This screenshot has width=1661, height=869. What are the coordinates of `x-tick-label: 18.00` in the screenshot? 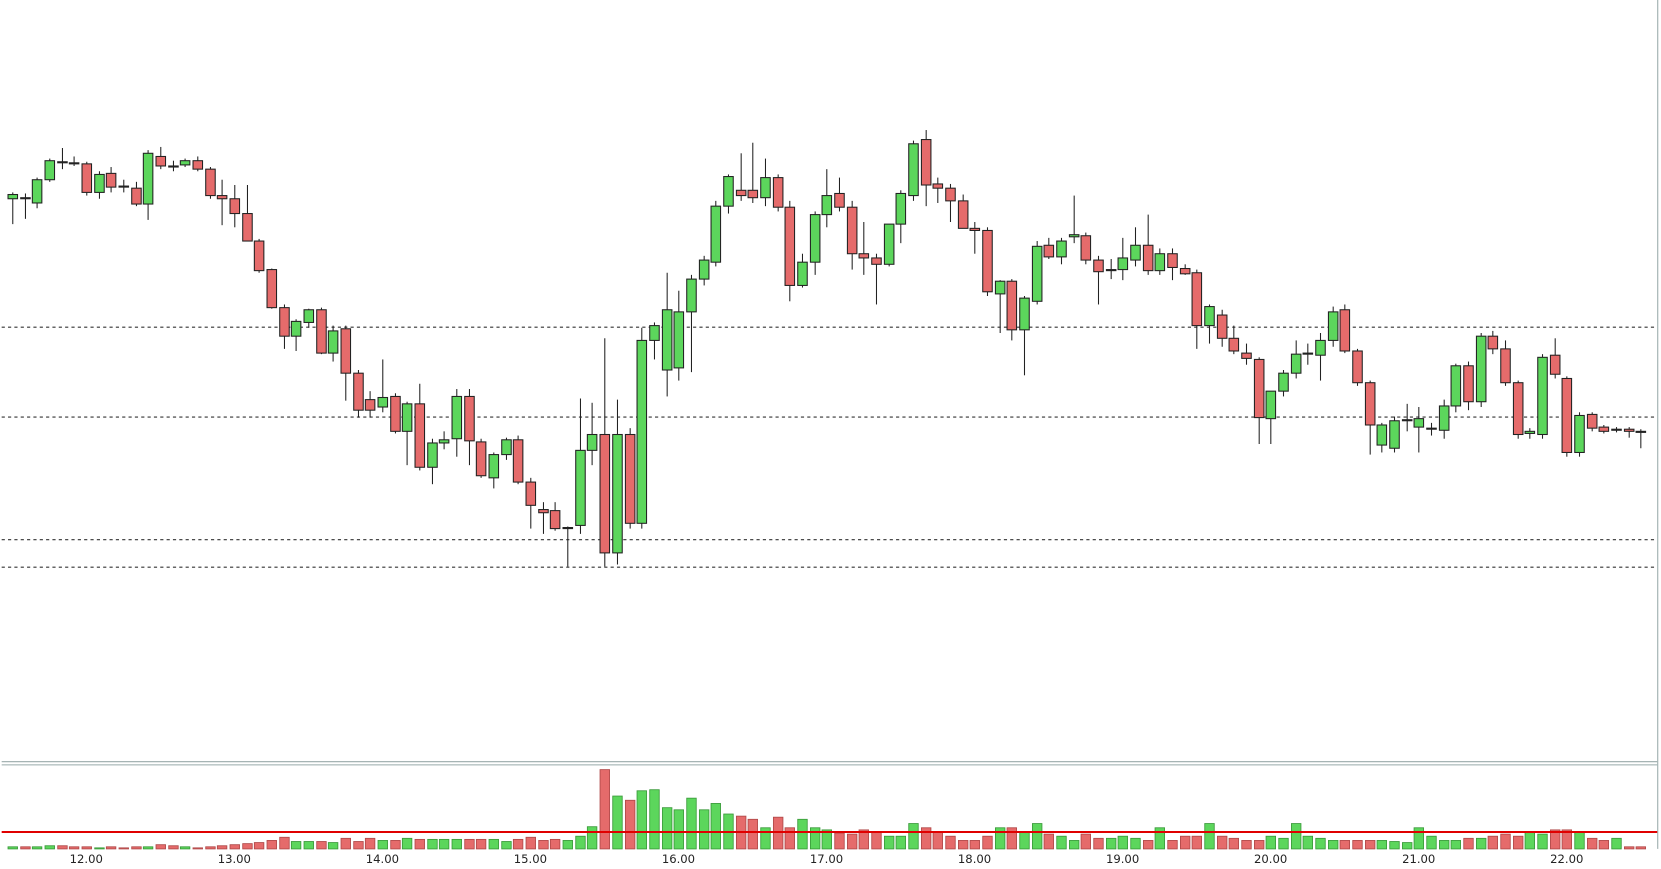 It's located at (974, 859).